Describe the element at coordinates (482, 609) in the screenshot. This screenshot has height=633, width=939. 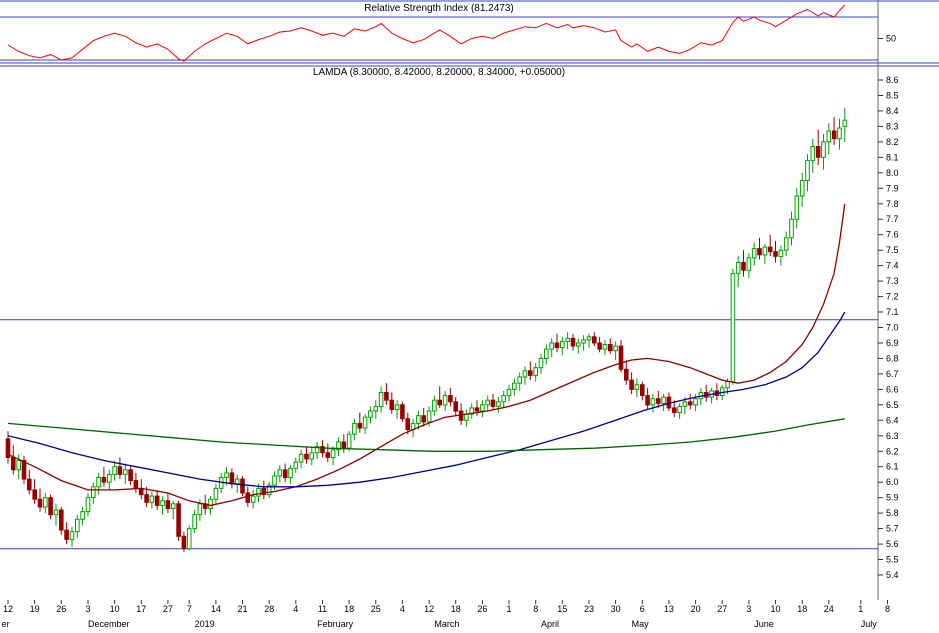
I see `svg-text: 26` at that location.